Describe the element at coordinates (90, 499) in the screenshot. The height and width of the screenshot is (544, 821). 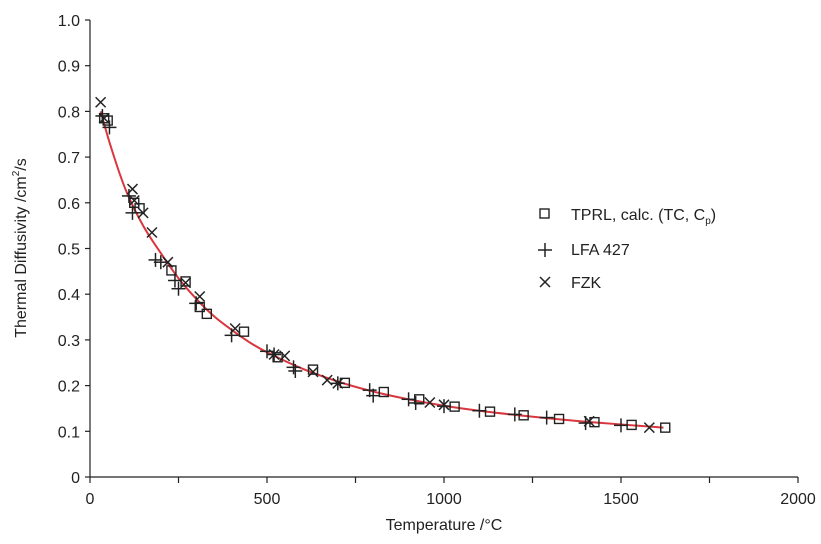
I see `x-tick-label: 0` at that location.